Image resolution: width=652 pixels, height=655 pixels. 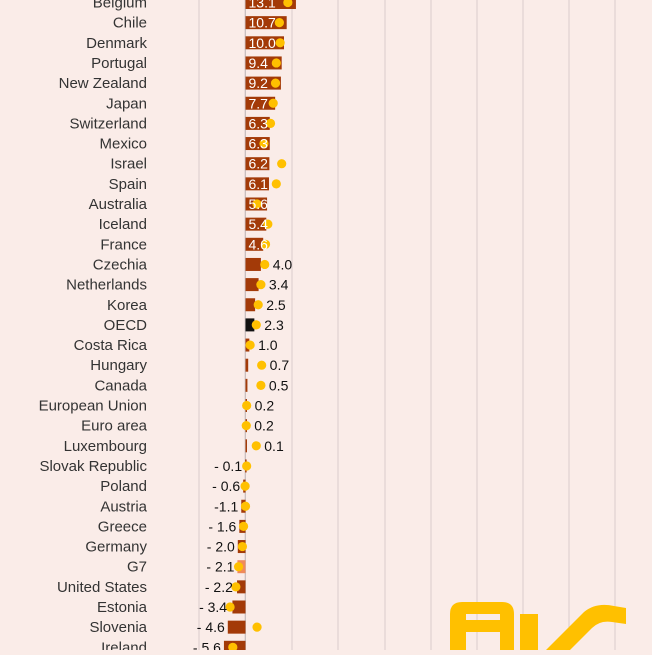 What do you see at coordinates (123, 144) in the screenshot?
I see `category-label: Mexico` at bounding box center [123, 144].